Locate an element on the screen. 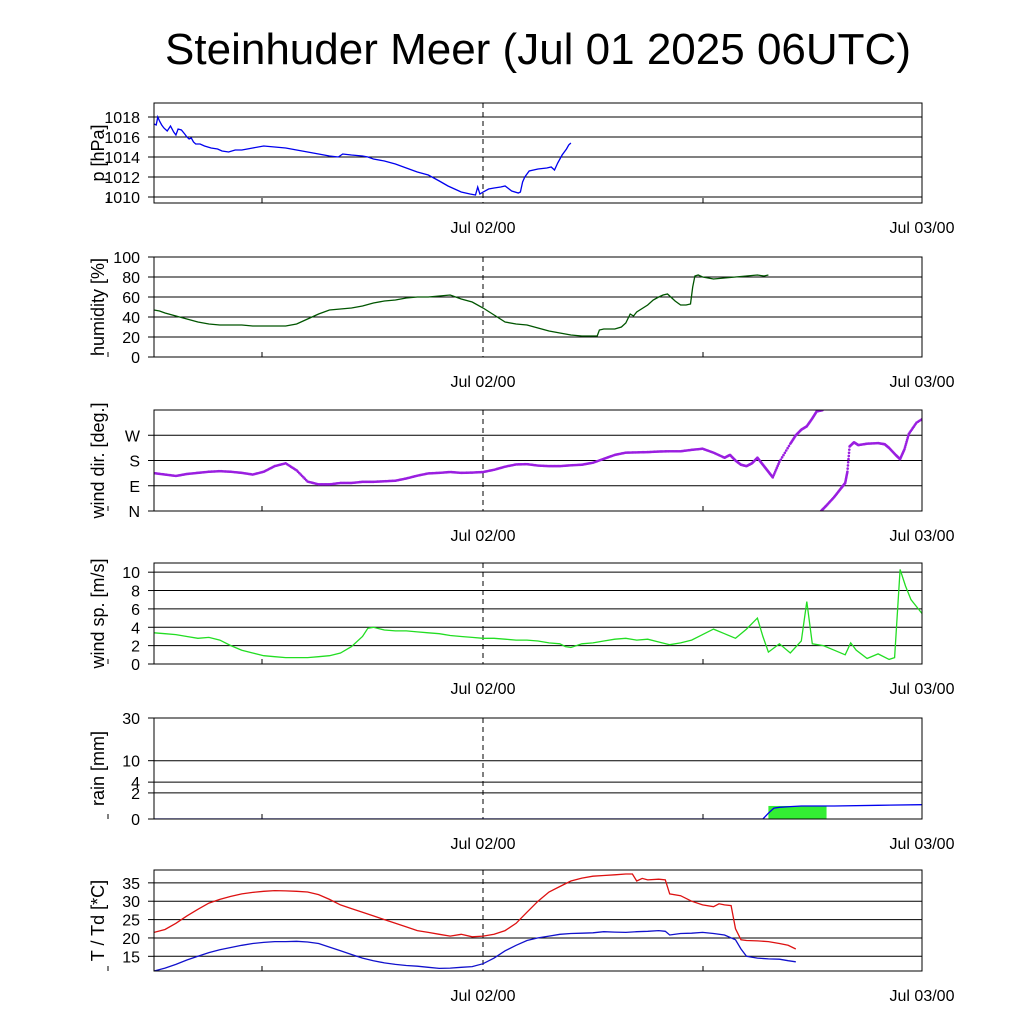  y-axis-label: humidity [%] is located at coordinates (98, 307).